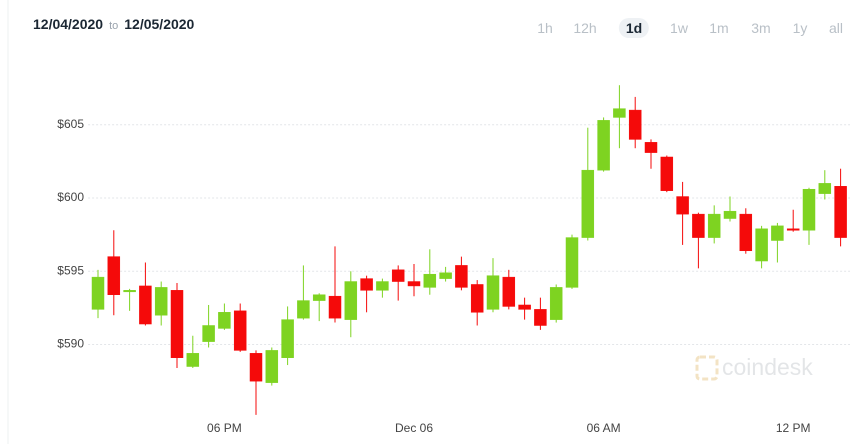 The height and width of the screenshot is (444, 862). Describe the element at coordinates (70, 124) in the screenshot. I see `y-tick-label: $605` at that location.